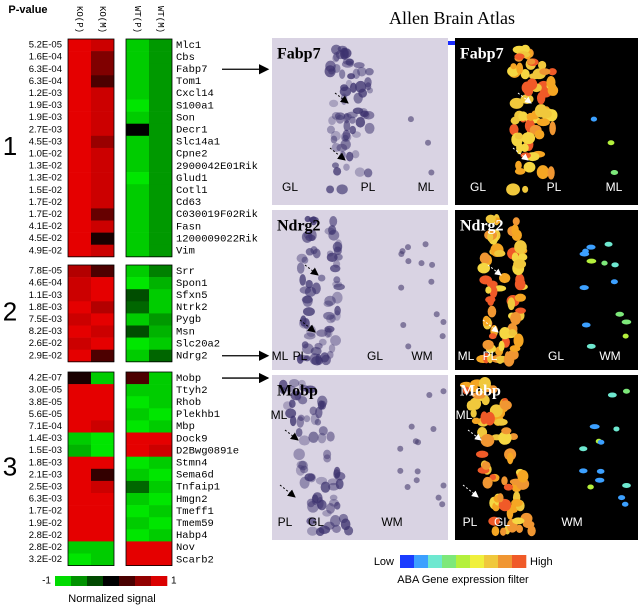  What do you see at coordinates (188, 379) in the screenshot?
I see `gene-name: Mobp` at bounding box center [188, 379].